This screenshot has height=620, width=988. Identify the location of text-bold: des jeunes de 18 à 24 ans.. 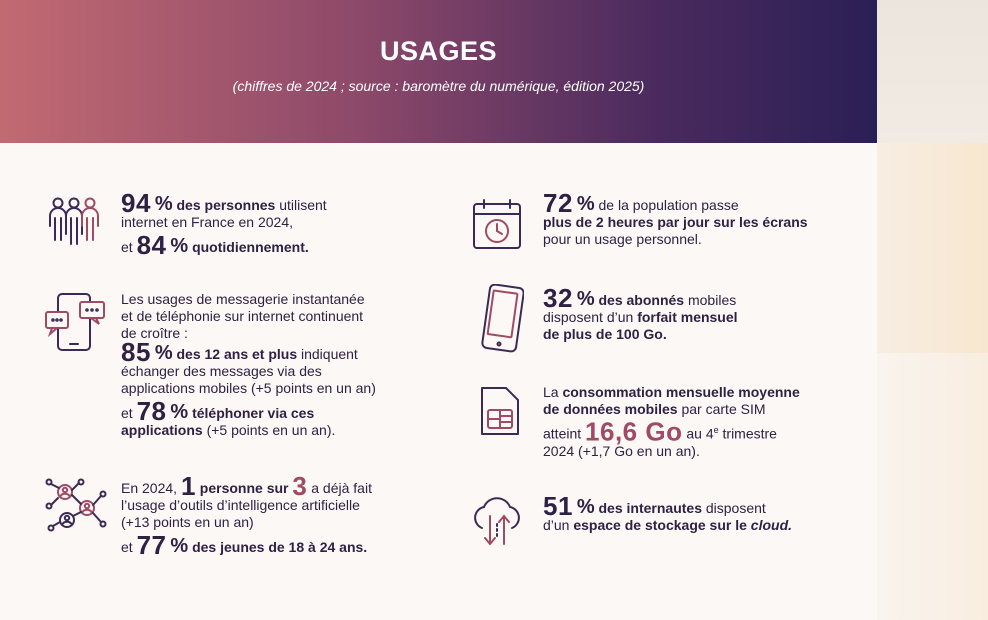
(280, 547).